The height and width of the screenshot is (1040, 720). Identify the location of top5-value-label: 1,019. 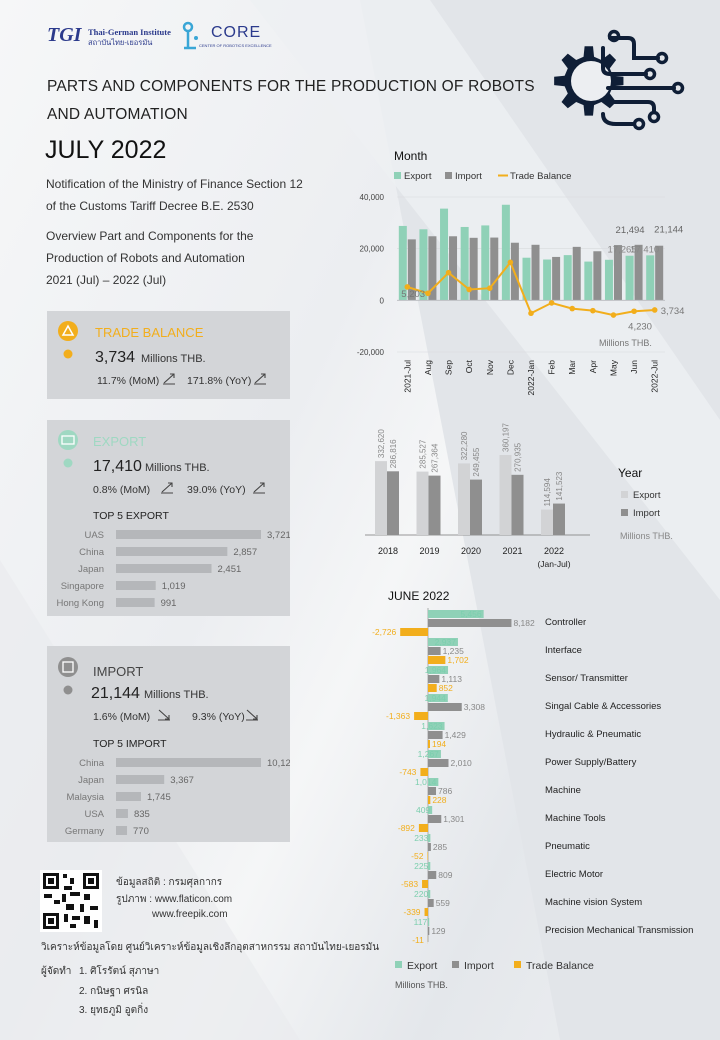
(174, 586).